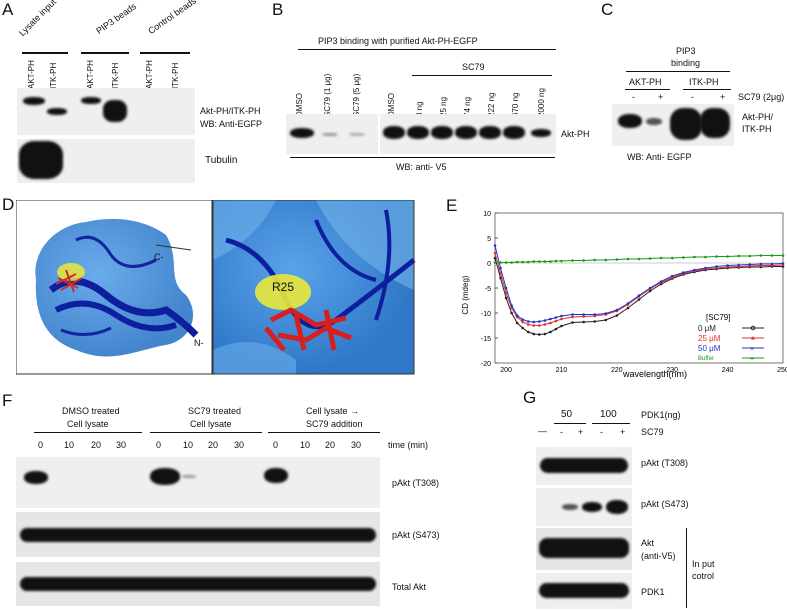  What do you see at coordinates (659, 157) in the screenshot?
I see `wb-label: WB: Anti- EGFP` at bounding box center [659, 157].